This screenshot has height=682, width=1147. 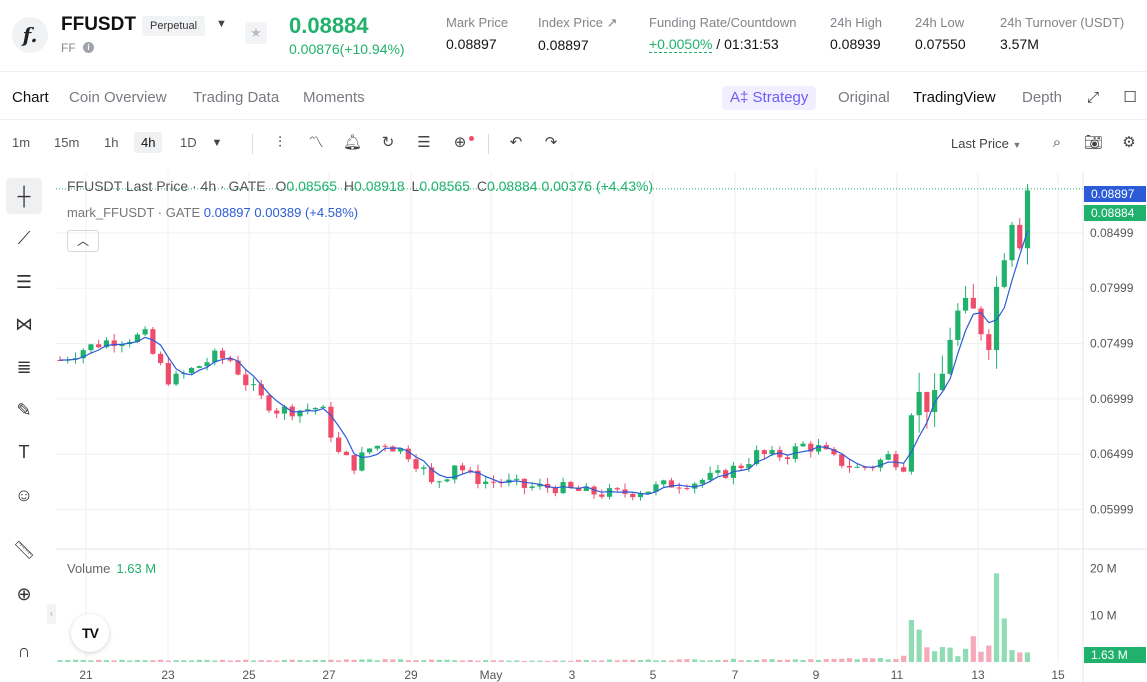 I want to click on fib-icon: ≣, so click(x=24, y=366).